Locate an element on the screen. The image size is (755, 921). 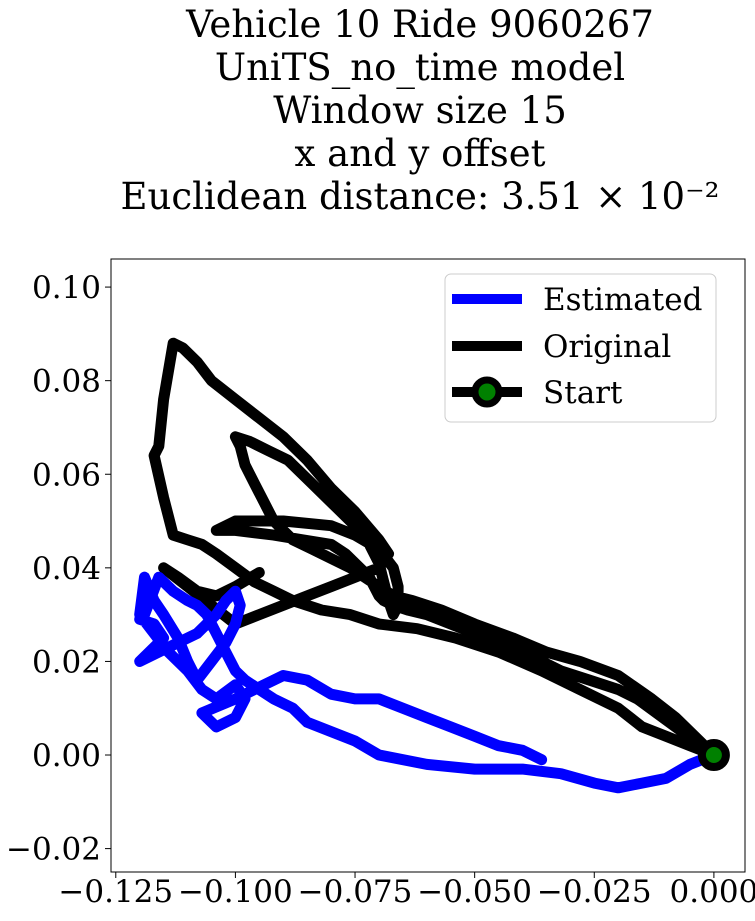
y-tick-label: 0.02 is located at coordinates (66, 662).